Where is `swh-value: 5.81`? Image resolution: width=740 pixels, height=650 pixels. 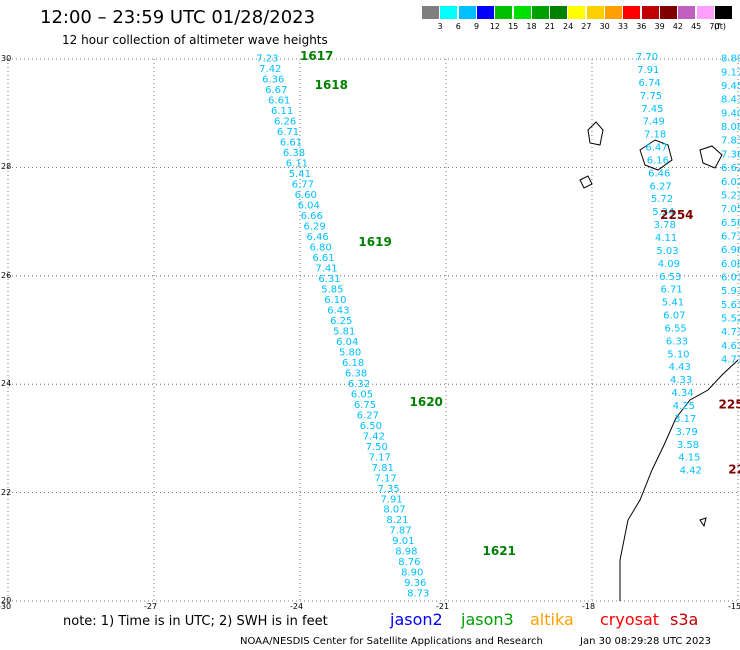 swh-value: 5.81 is located at coordinates (344, 331).